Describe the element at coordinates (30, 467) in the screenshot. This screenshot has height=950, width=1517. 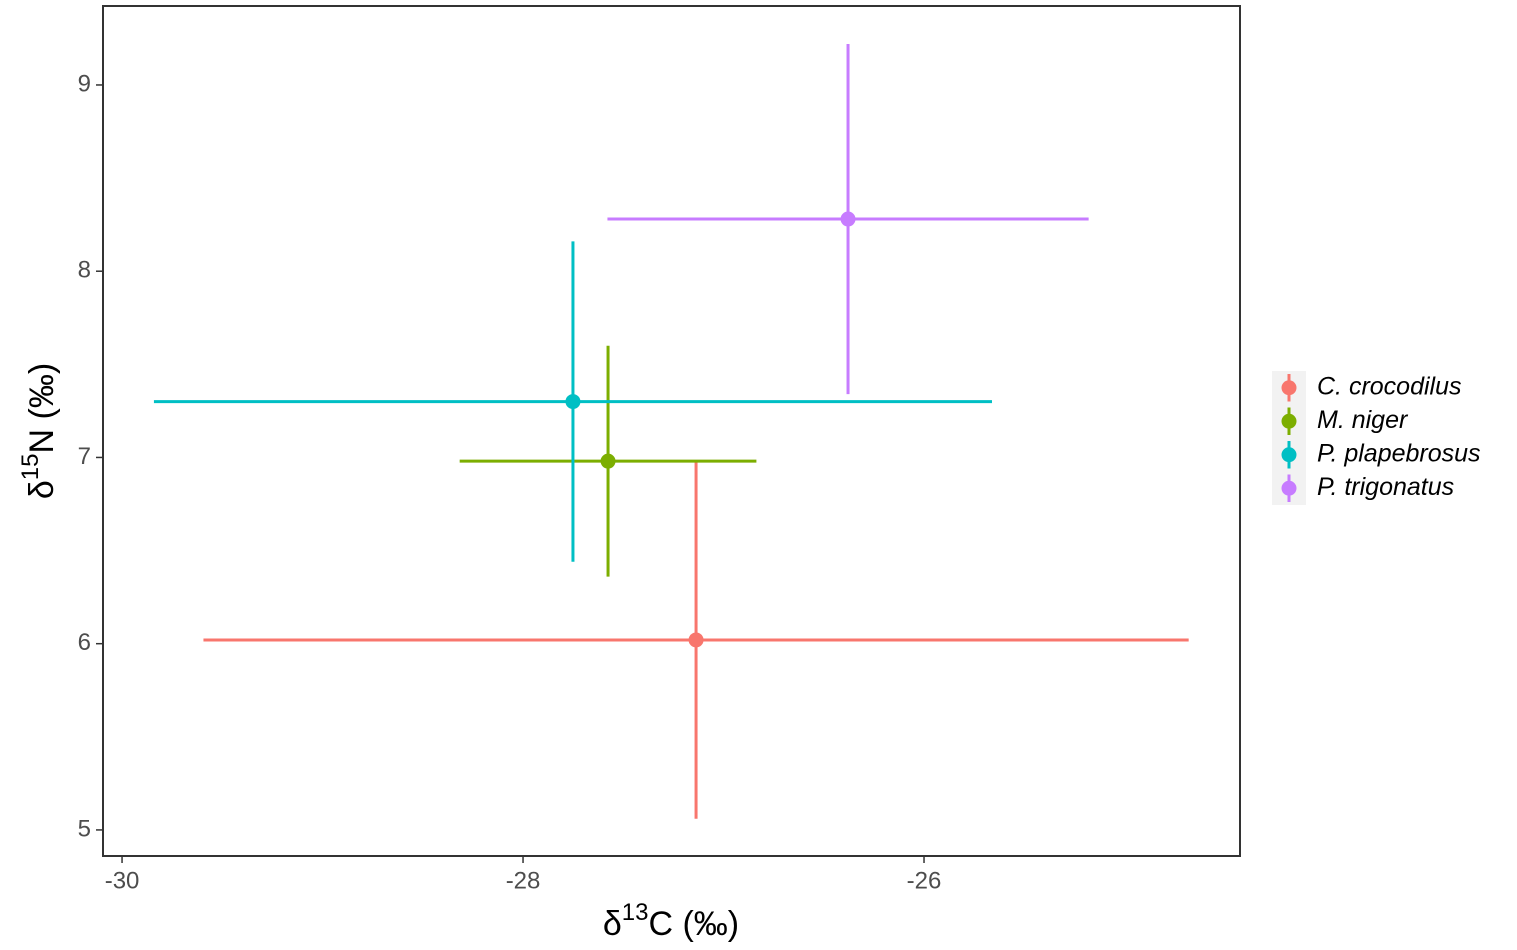
I see `y-title-sup: 15` at that location.